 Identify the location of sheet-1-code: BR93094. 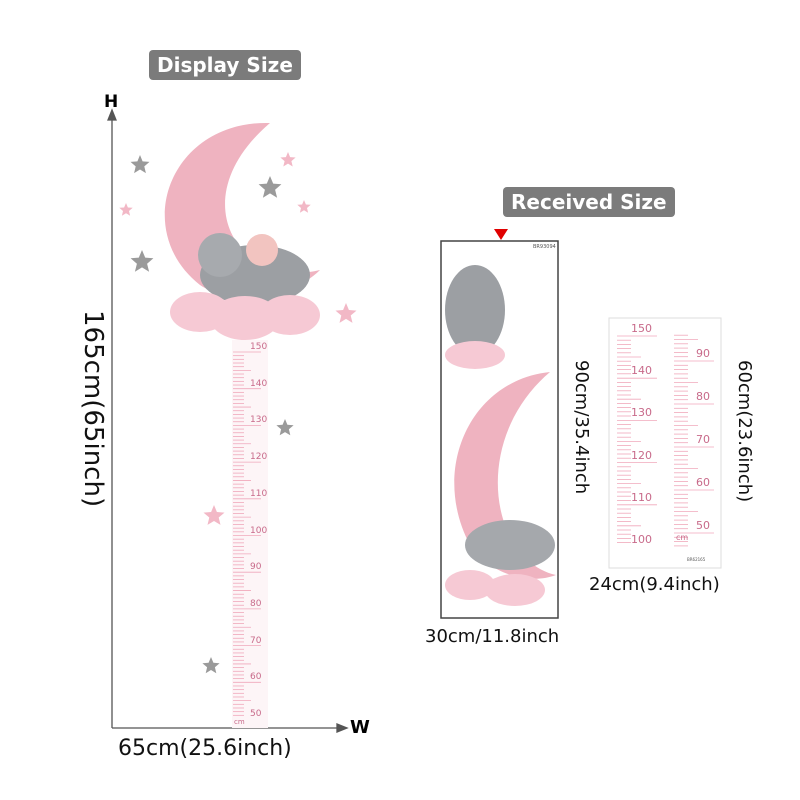
(544, 247).